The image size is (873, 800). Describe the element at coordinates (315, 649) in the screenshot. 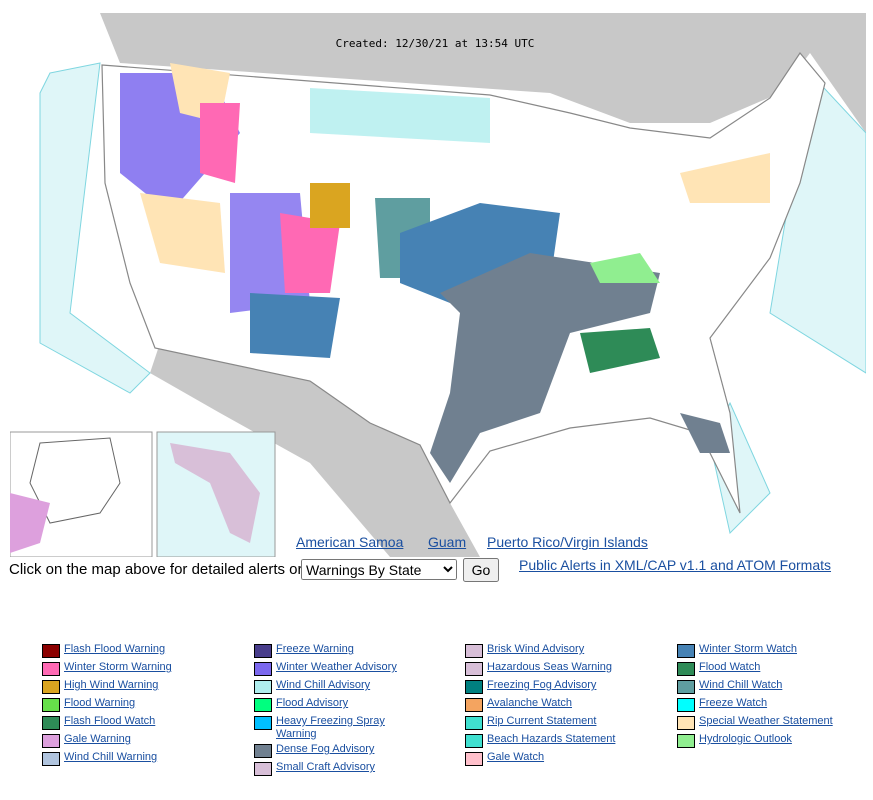

I see `legend-link: Freeze Warning` at that location.